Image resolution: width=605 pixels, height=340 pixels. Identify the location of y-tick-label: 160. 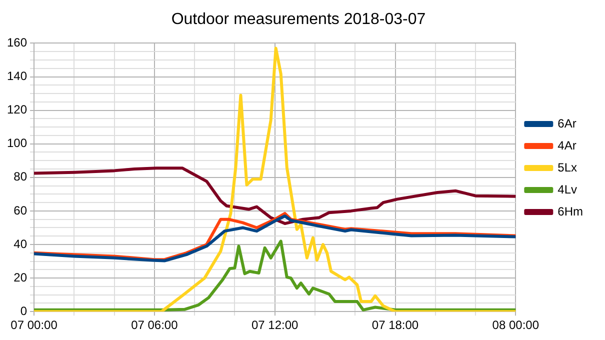
(17, 43).